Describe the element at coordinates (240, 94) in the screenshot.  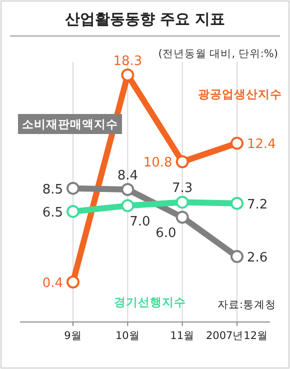
I see `text: 광공업생산지수` at that location.